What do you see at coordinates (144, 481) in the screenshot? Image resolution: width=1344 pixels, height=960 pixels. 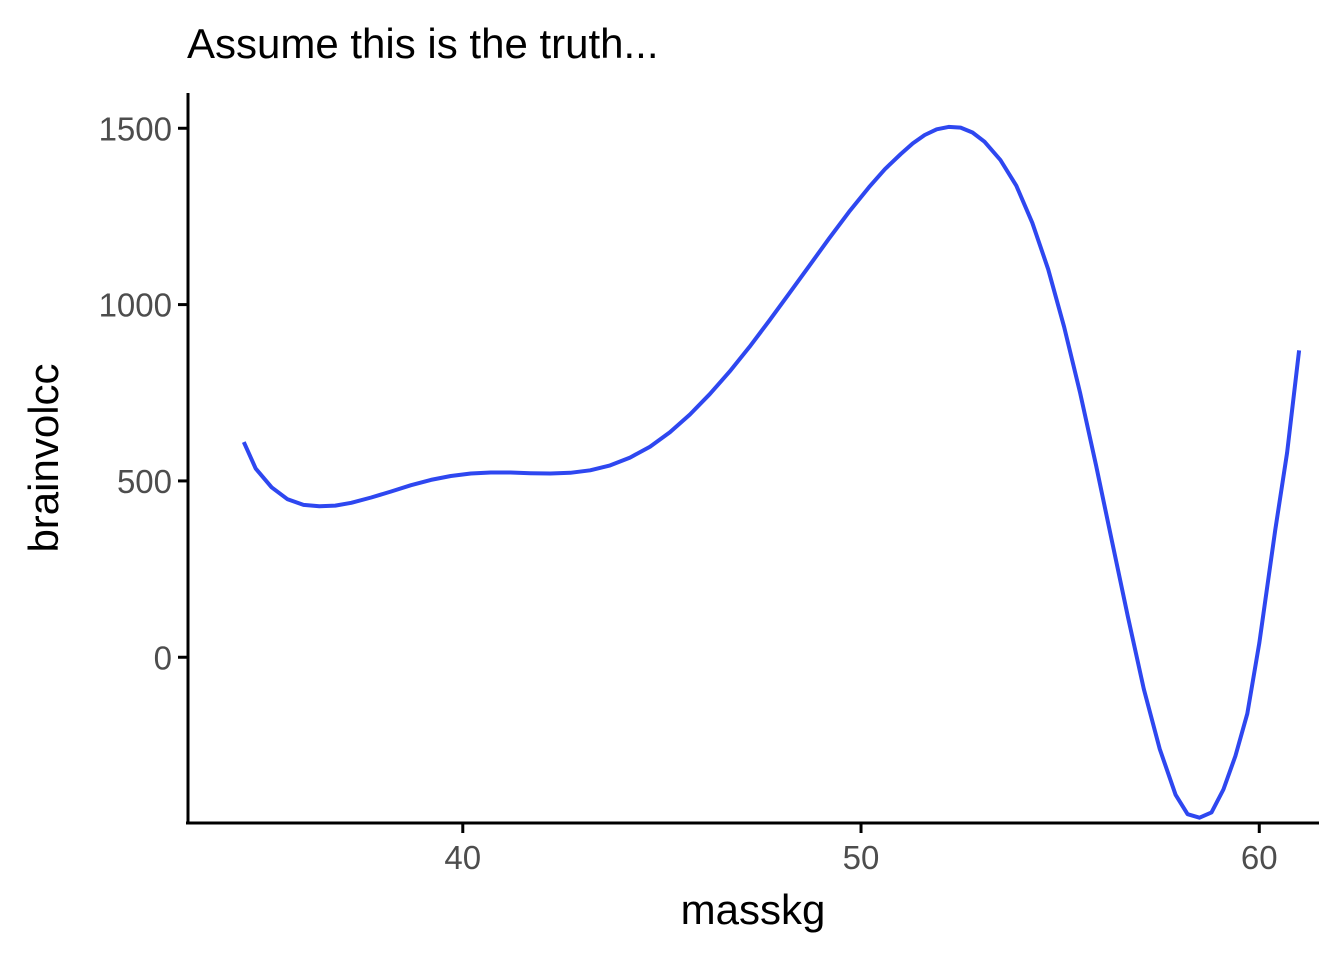 I see `y-tick-label: 500` at bounding box center [144, 481].